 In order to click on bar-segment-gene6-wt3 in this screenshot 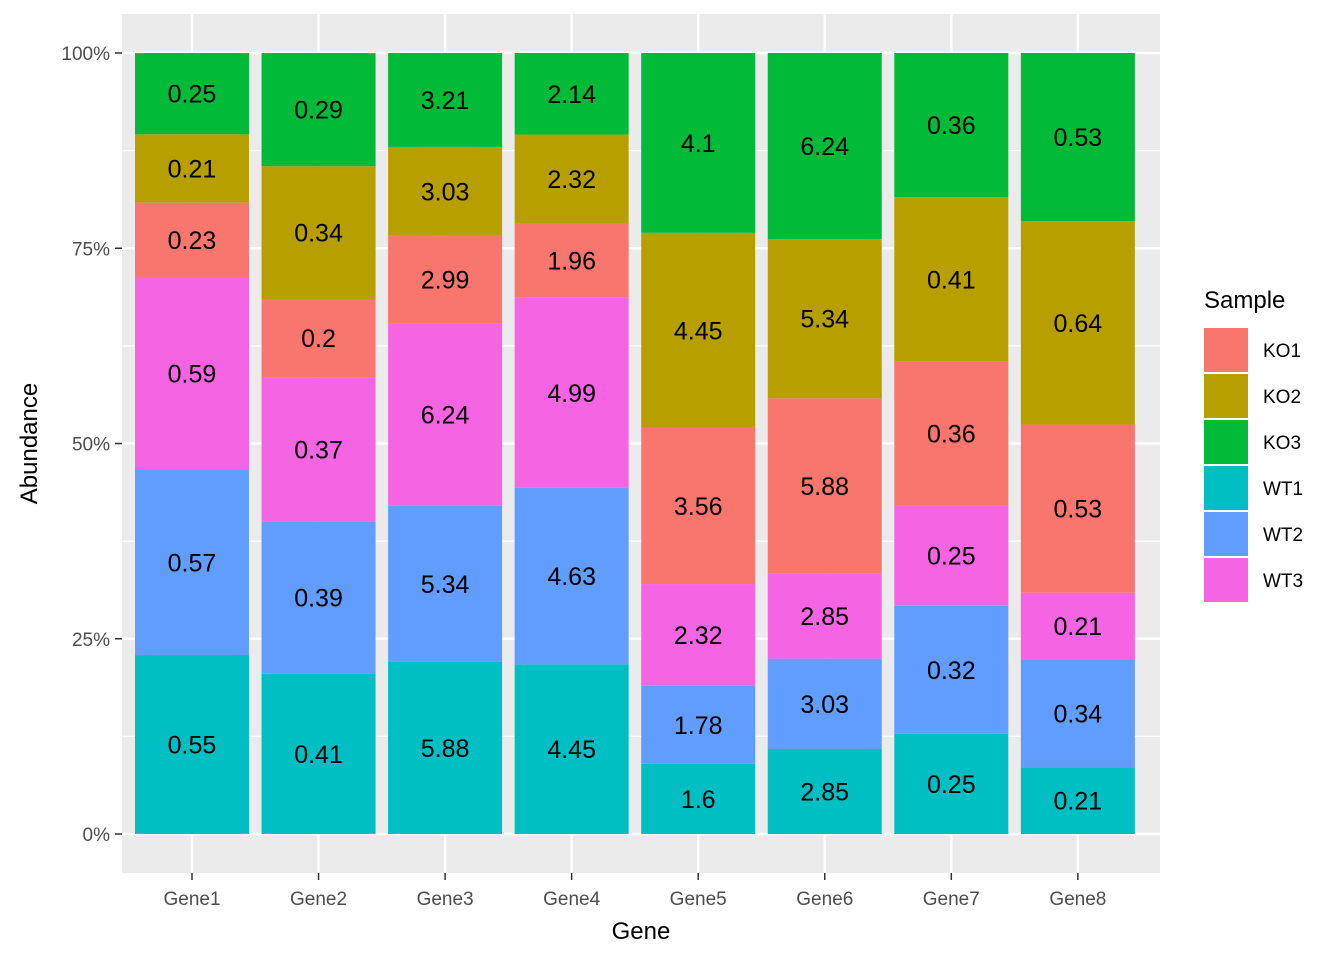, I will do `click(824, 616)`.